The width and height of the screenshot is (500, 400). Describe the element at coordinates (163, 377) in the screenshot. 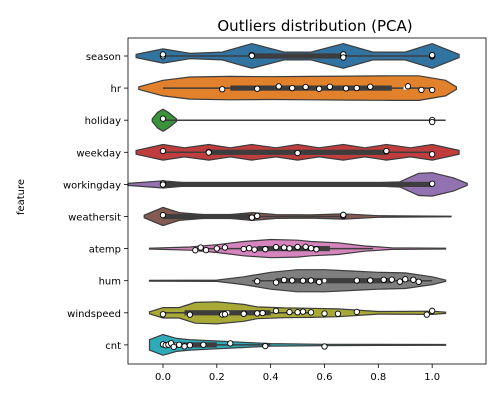

I see `x-tick-label: 0.0` at that location.